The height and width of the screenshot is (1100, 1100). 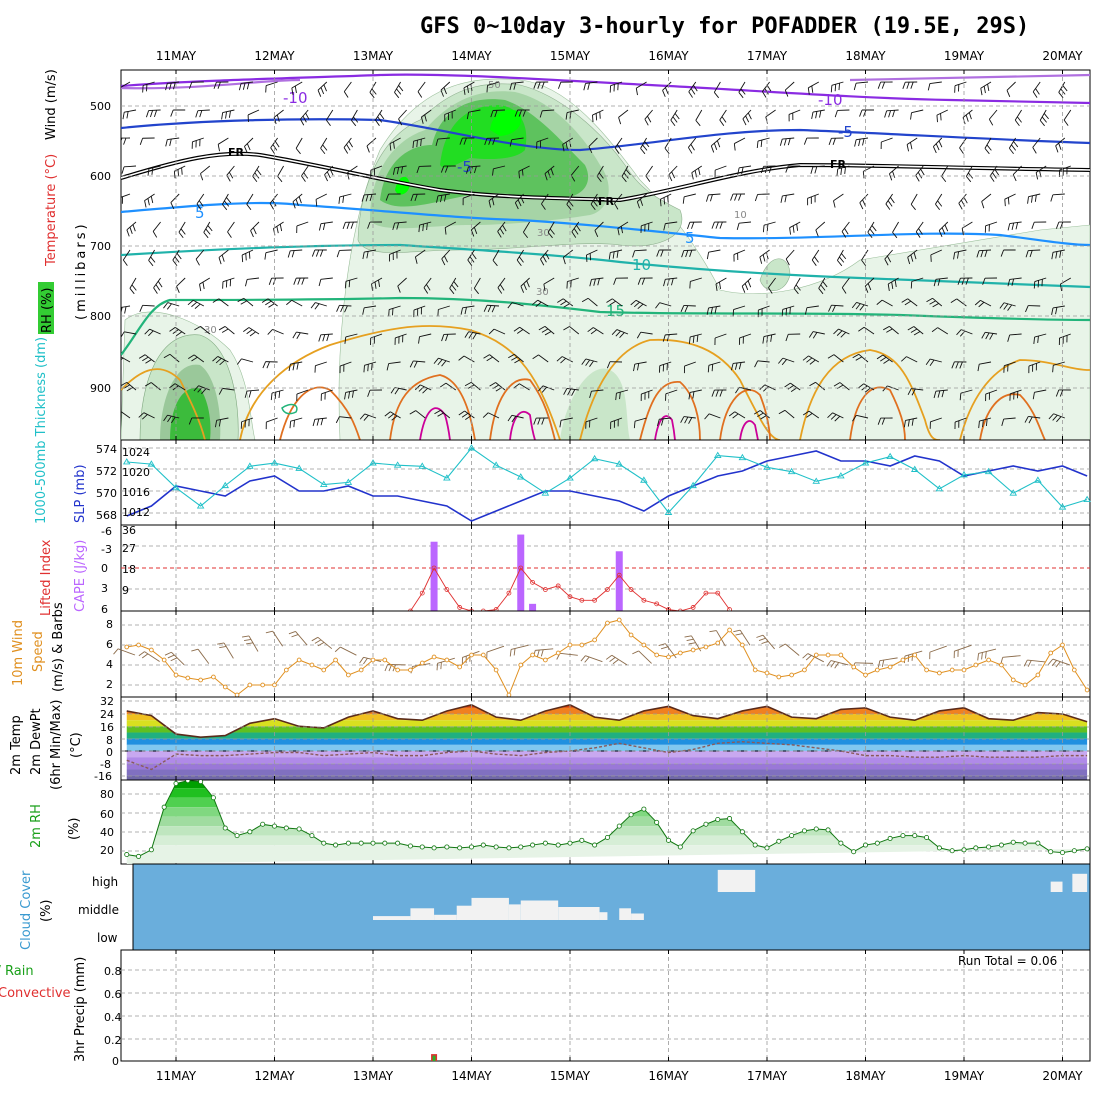 What do you see at coordinates (100, 176) in the screenshot?
I see `p-tick-600: 600` at bounding box center [100, 176].